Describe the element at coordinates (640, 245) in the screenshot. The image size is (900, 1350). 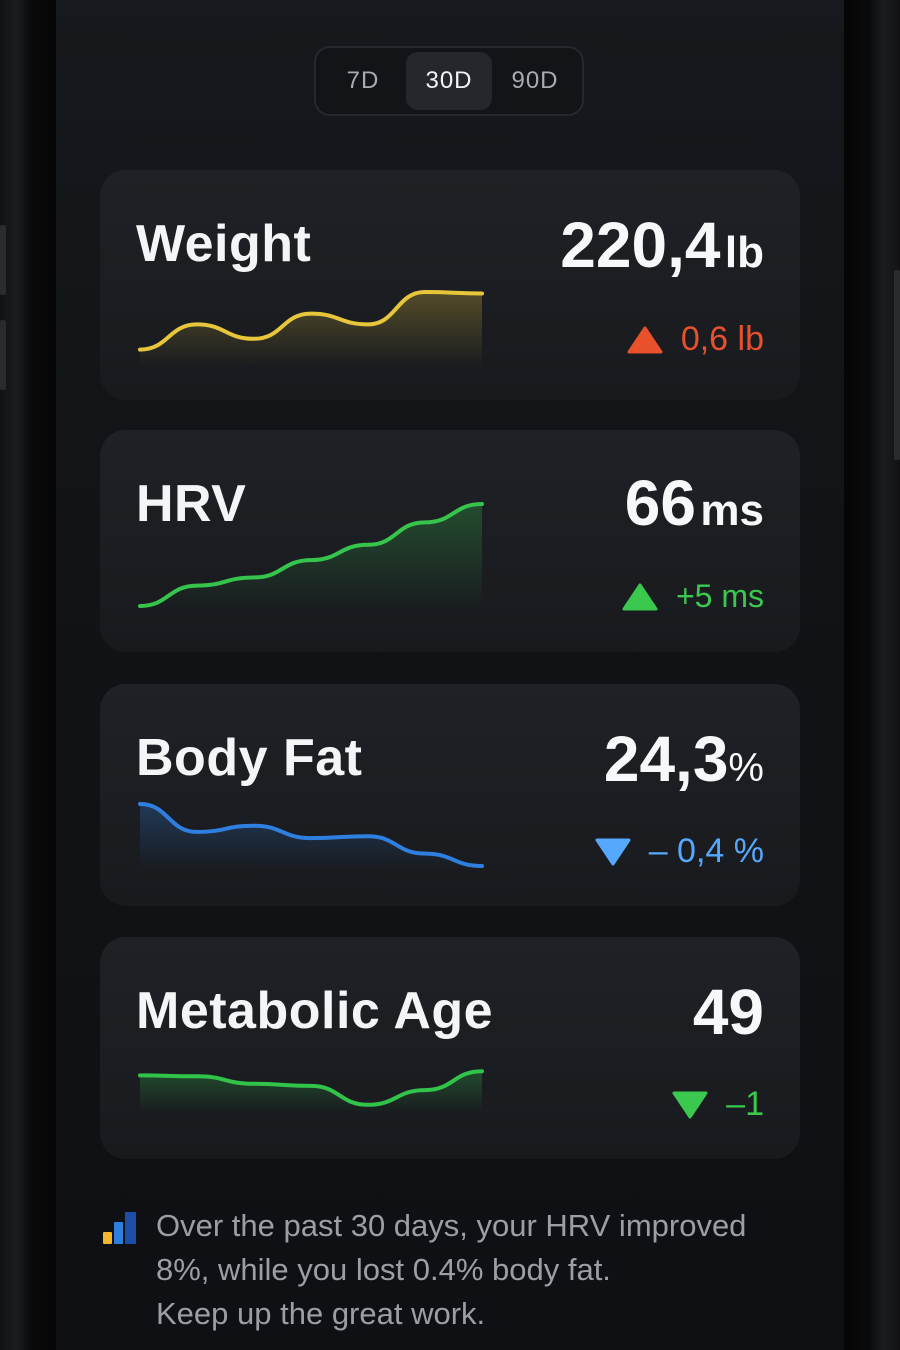
I see `weight-number: 220,4` at that location.